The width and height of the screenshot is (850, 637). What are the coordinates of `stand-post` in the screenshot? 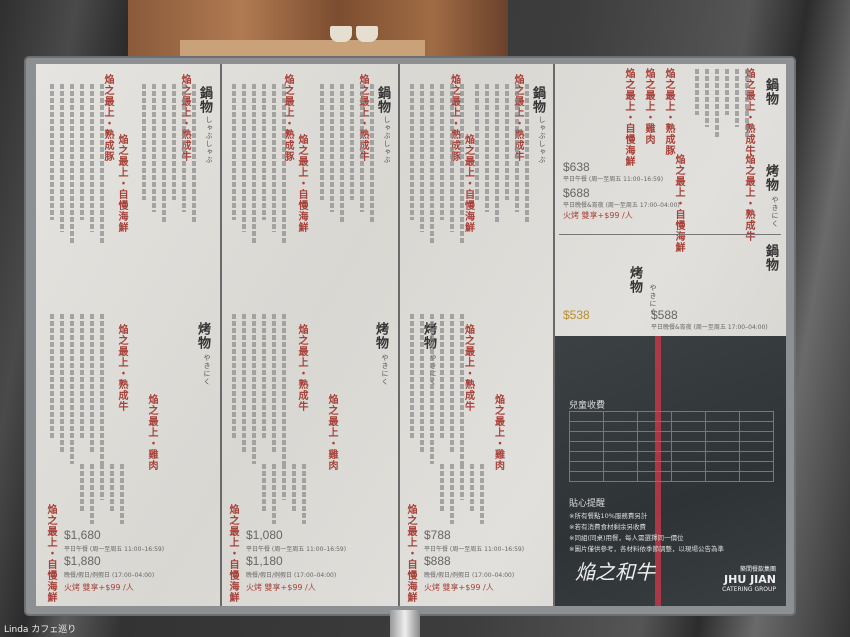 It's located at (405, 623).